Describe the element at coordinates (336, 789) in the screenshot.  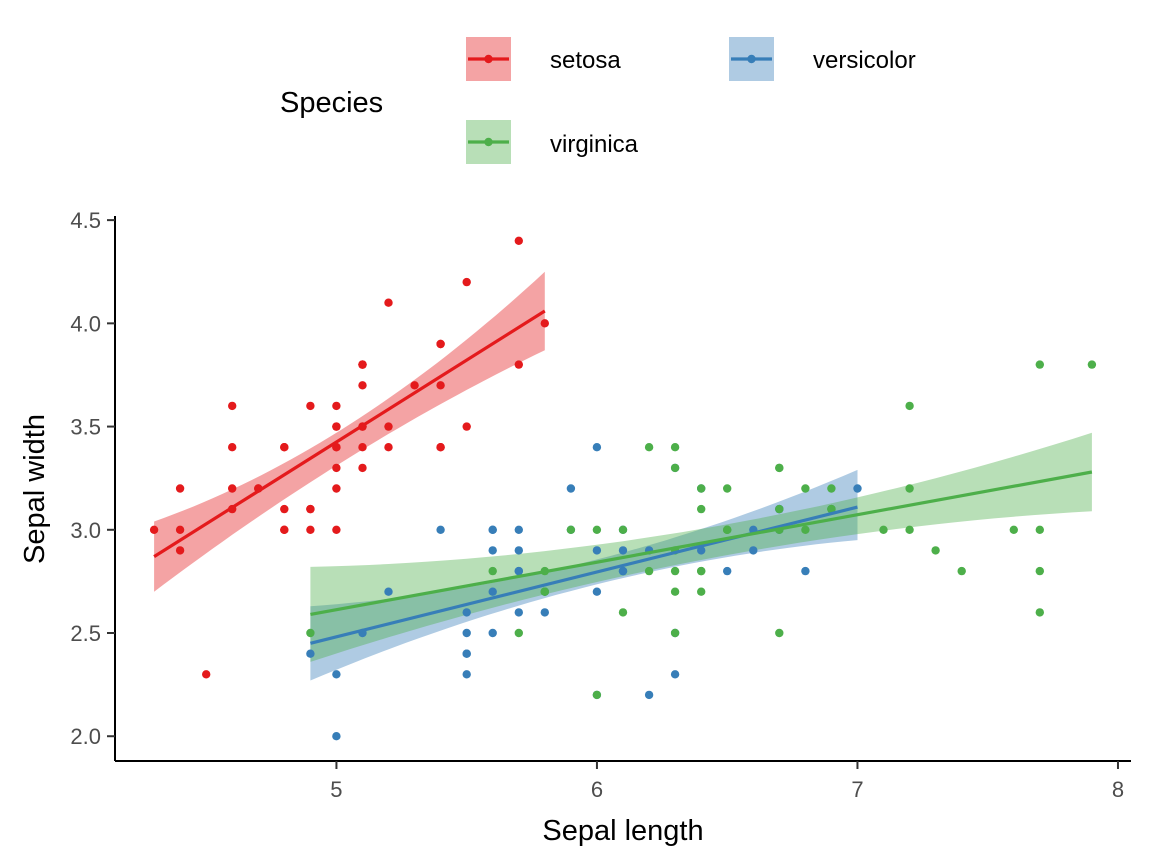
I see `x-tick-label: 5` at that location.